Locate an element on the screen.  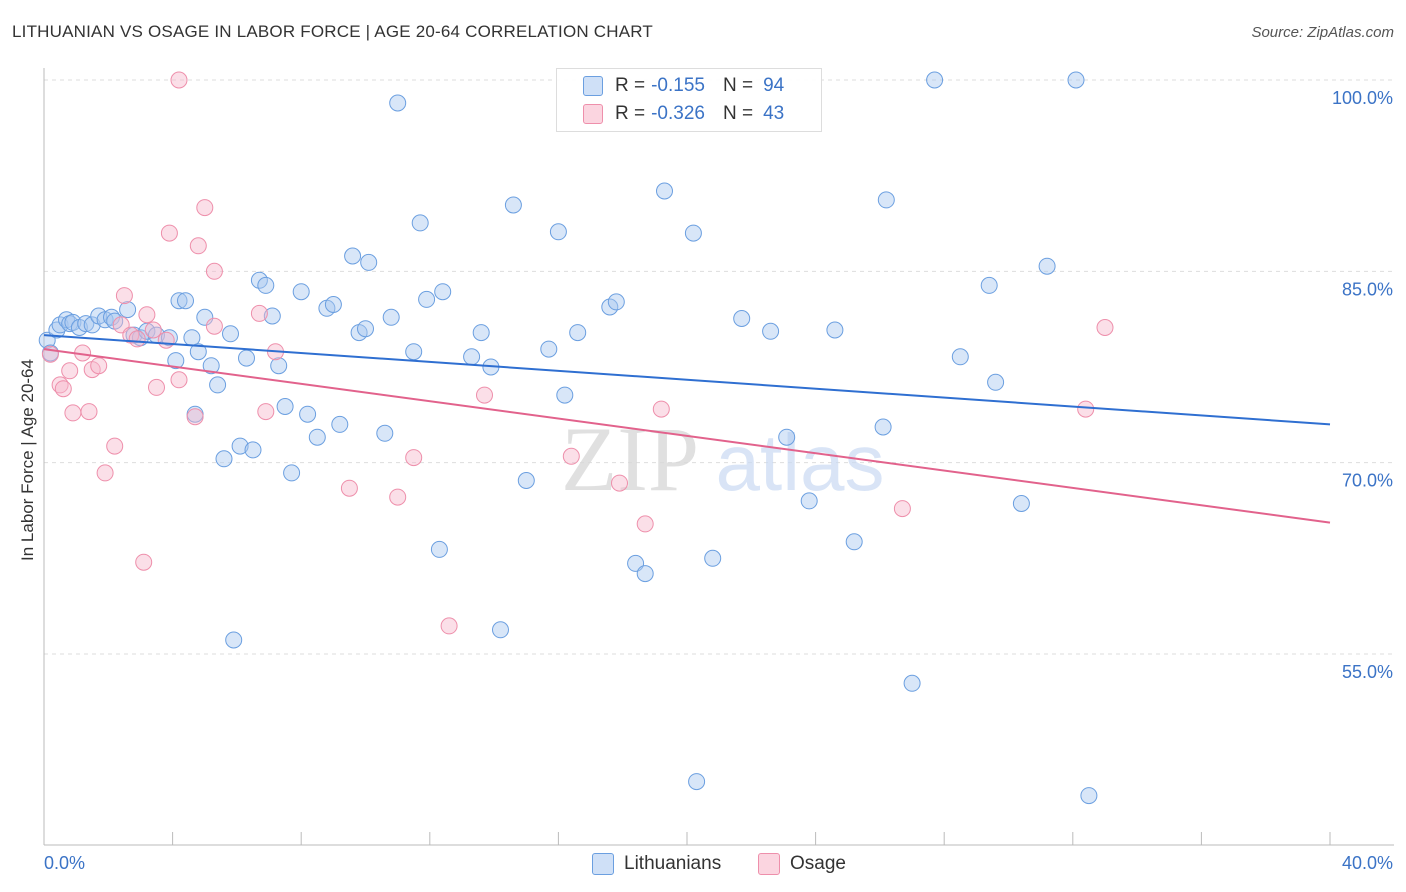
legend-n-value: 43 is located at coordinates (774, 113).